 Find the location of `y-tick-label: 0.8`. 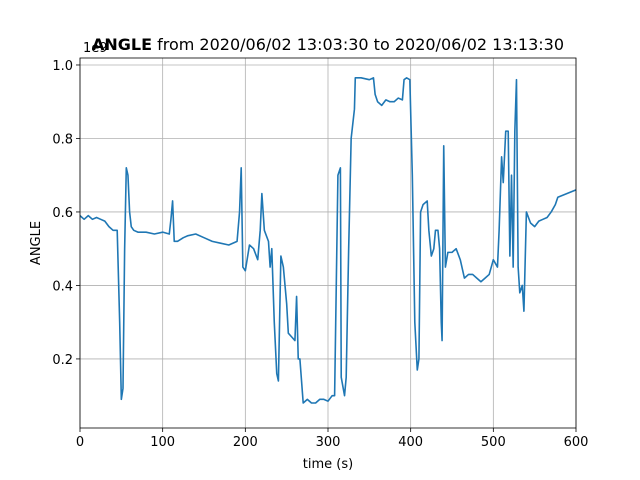

y-tick-label: 0.8 is located at coordinates (62, 139).